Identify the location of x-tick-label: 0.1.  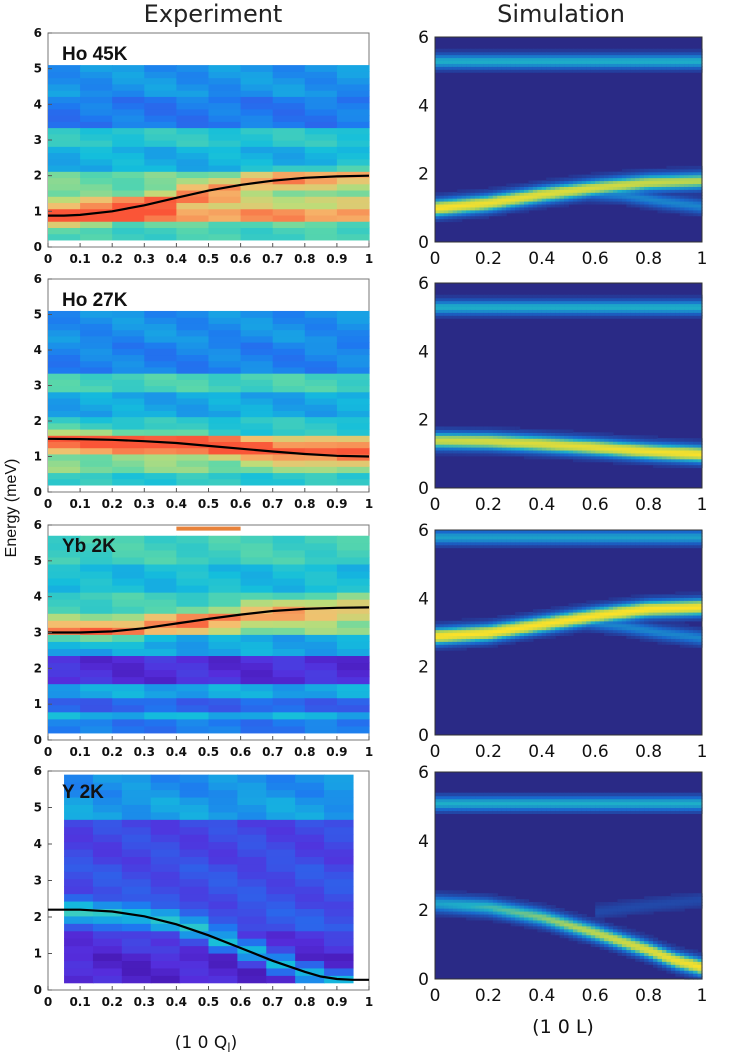
(79, 504).